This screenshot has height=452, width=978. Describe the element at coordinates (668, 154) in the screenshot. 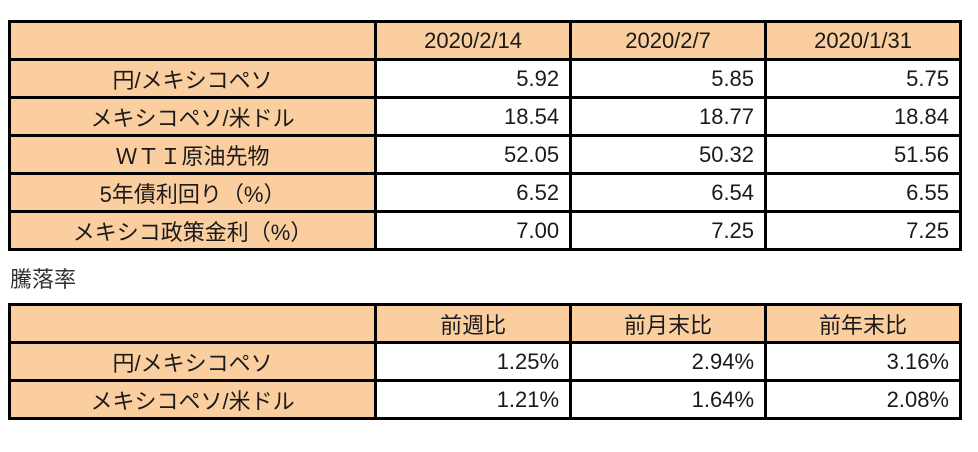

I see `value-cell: 50.32` at that location.